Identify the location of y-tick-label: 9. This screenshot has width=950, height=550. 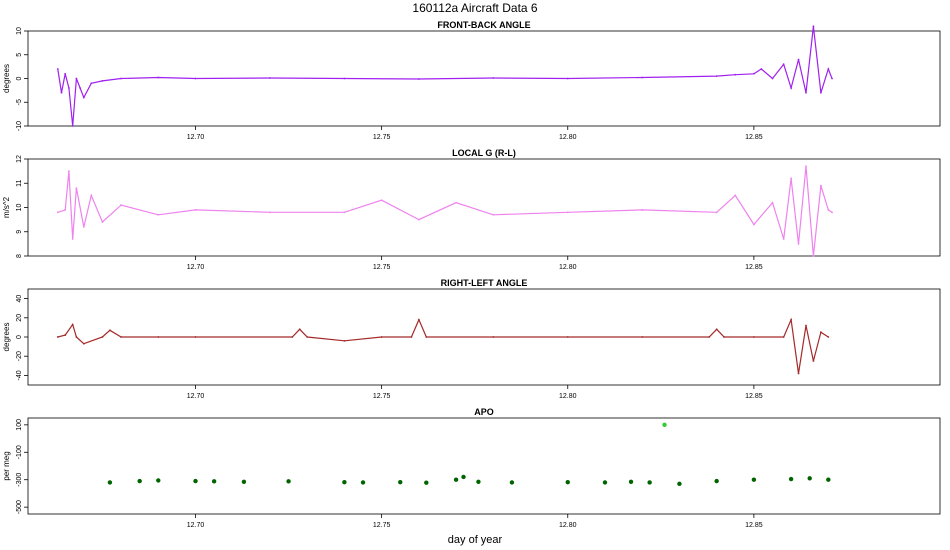
(19, 232).